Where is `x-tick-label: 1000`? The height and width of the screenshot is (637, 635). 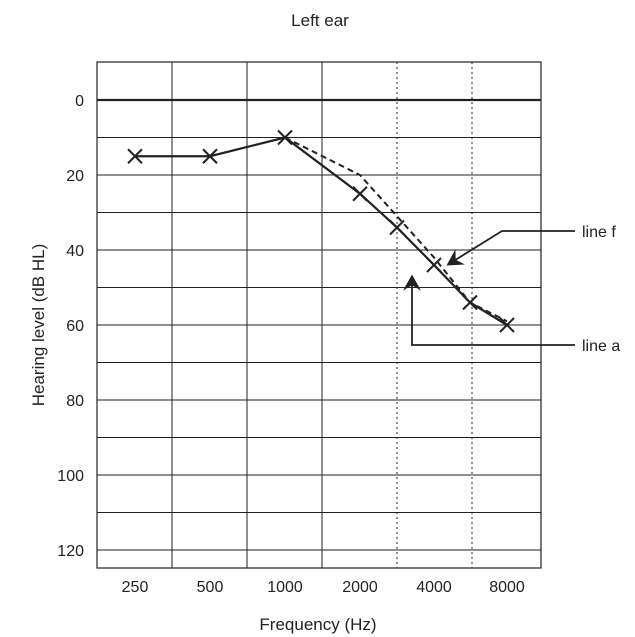 x-tick-label: 1000 is located at coordinates (285, 587).